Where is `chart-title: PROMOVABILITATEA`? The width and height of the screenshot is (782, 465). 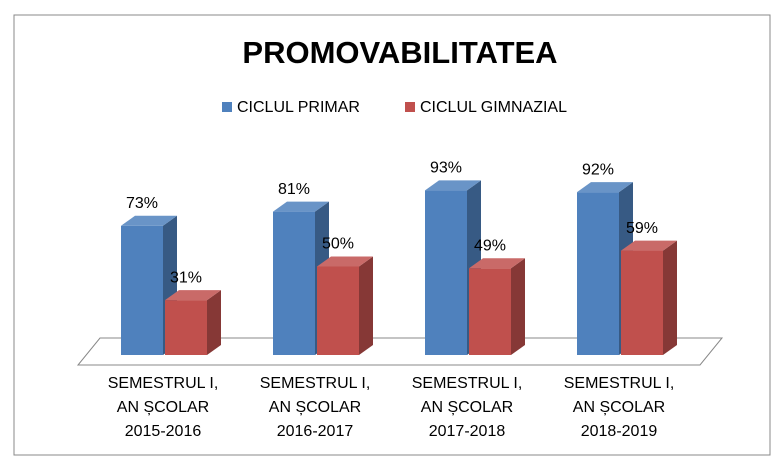
chart-title: PROMOVABILITATEA is located at coordinates (399, 52).